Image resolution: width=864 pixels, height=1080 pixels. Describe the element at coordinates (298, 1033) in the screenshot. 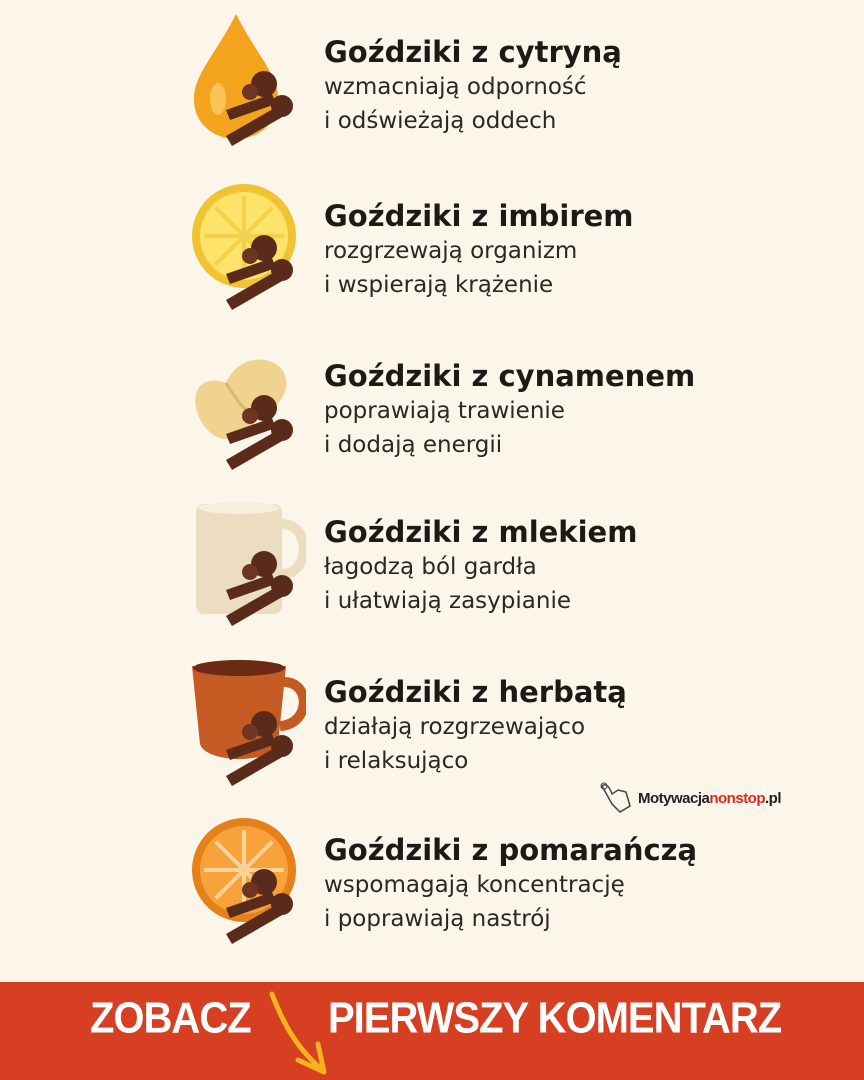

I see `arrow-down-right-icon` at that location.